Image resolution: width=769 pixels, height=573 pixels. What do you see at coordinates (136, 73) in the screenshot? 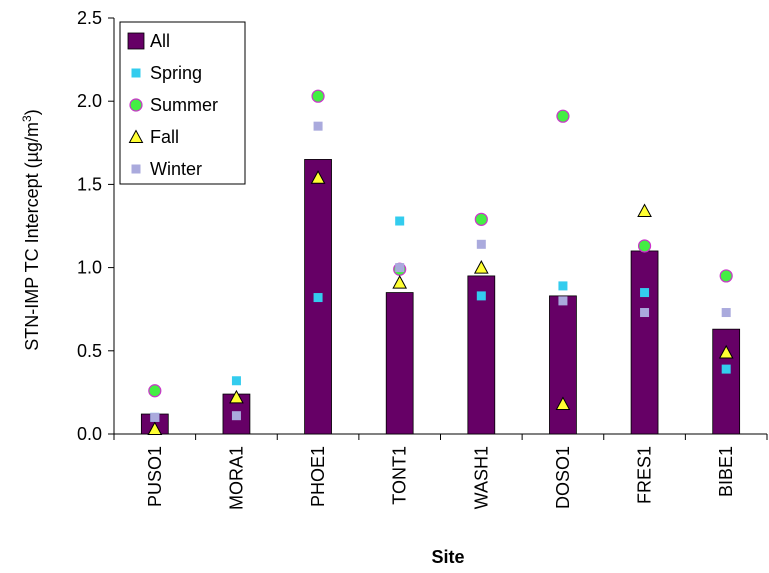
I see `legend-swatch-spring` at bounding box center [136, 73].